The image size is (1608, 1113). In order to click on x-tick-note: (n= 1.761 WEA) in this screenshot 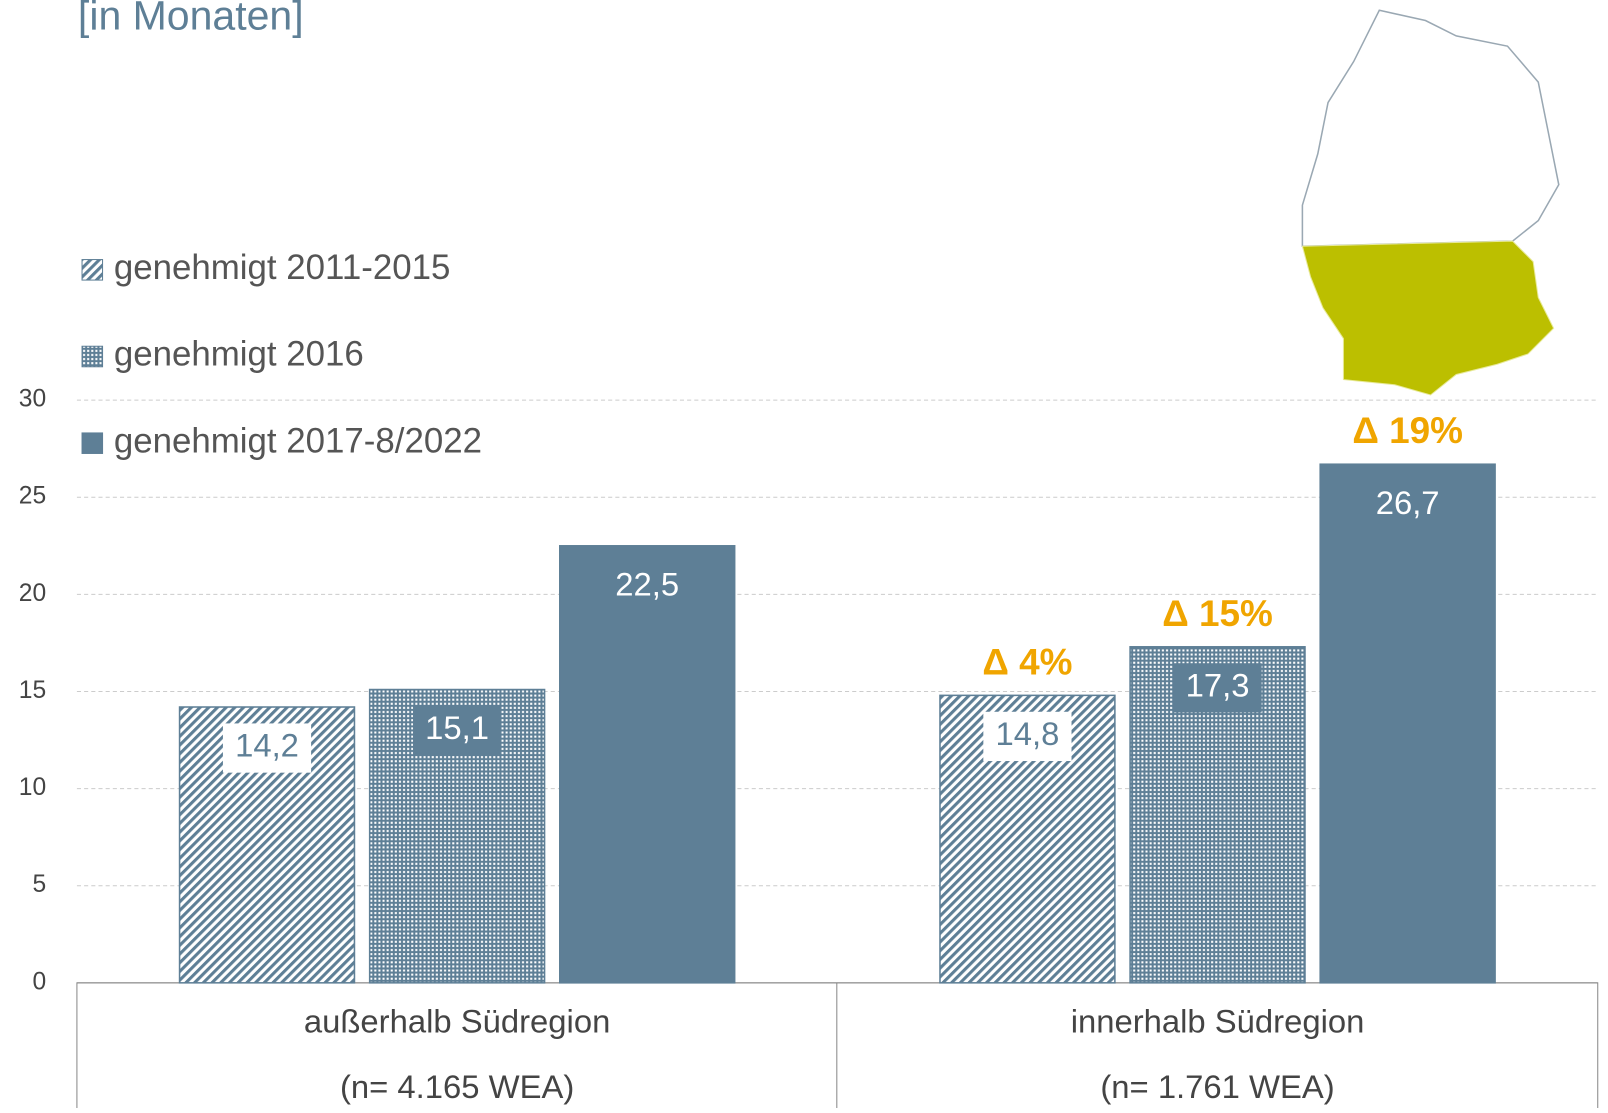, I will do `click(1217, 1086)`.